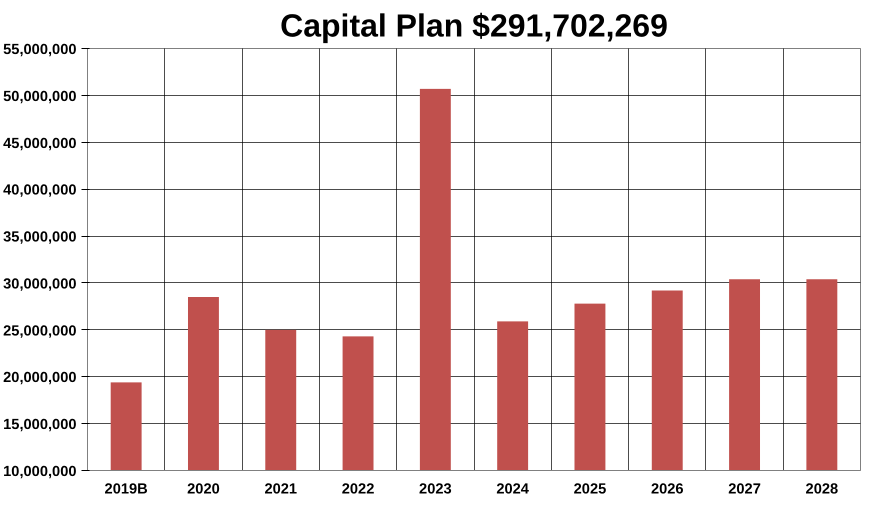 This screenshot has width=896, height=507. Describe the element at coordinates (513, 490) in the screenshot. I see `x-tick-label: 2024` at that location.